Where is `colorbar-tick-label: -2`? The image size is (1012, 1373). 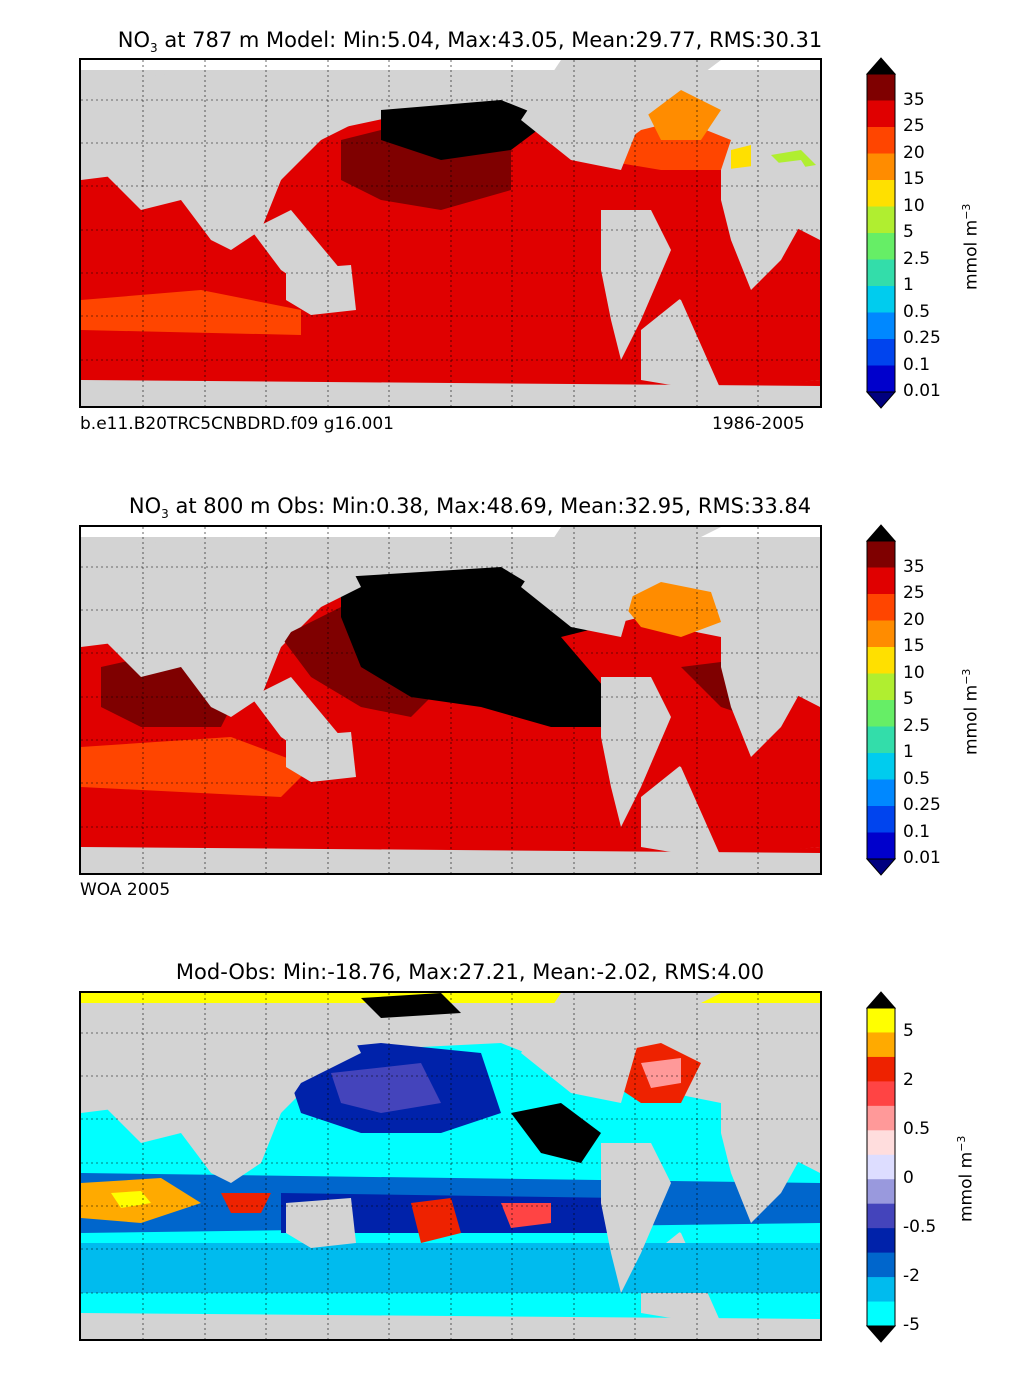 colorbar-tick-label: -2 is located at coordinates (911, 1276).